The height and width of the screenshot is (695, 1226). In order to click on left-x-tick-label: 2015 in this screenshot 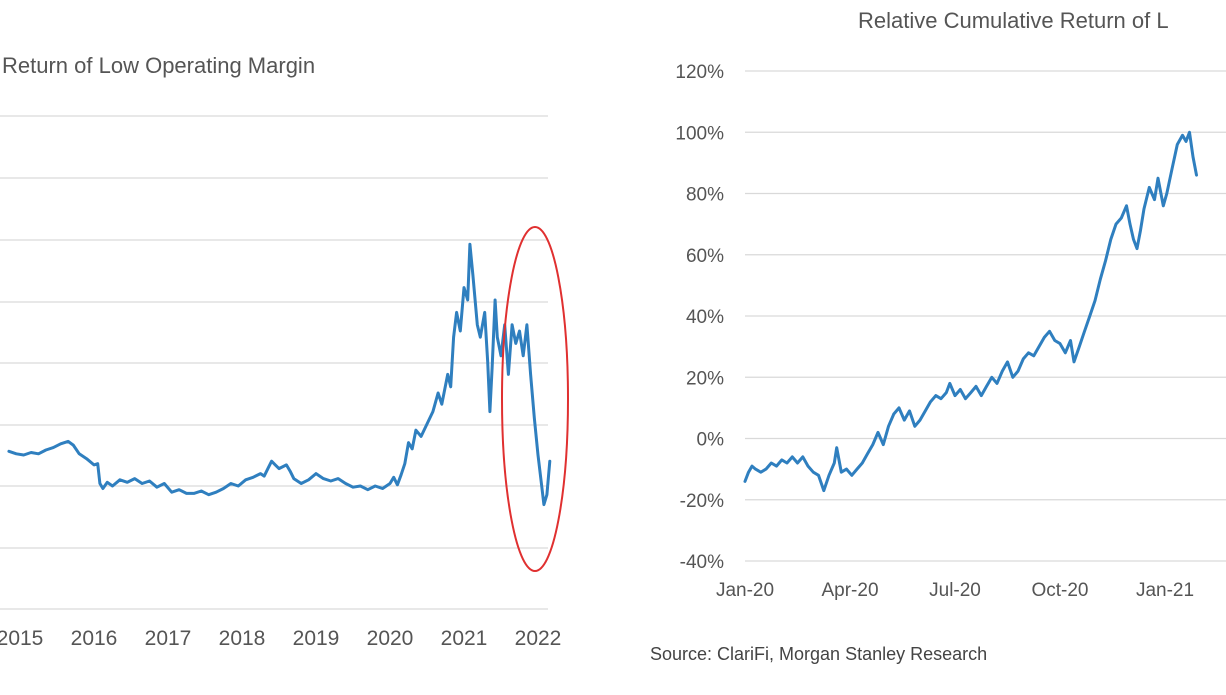, I will do `click(21, 638)`.